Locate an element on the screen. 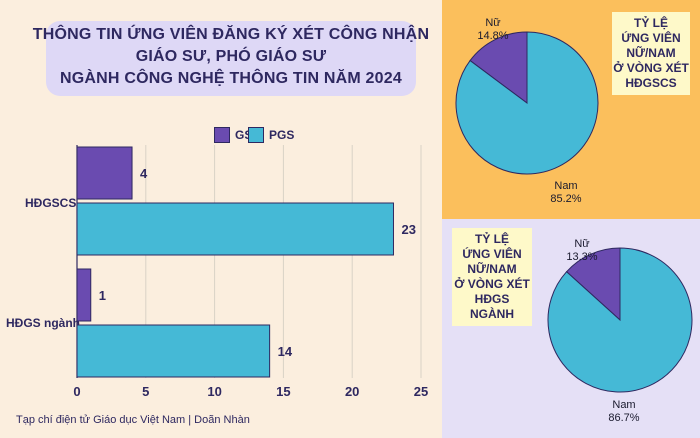 The image size is (700, 438). pie2-label-nam: Nam 86.7% is located at coordinates (624, 412).